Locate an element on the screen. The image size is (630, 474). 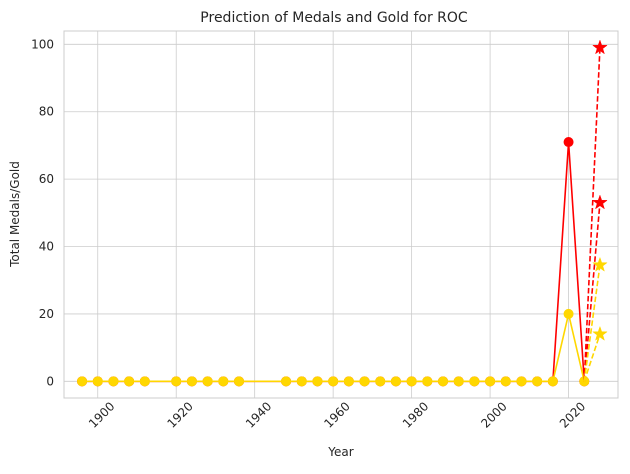
y-tick-label: 80 is located at coordinates (46, 112).